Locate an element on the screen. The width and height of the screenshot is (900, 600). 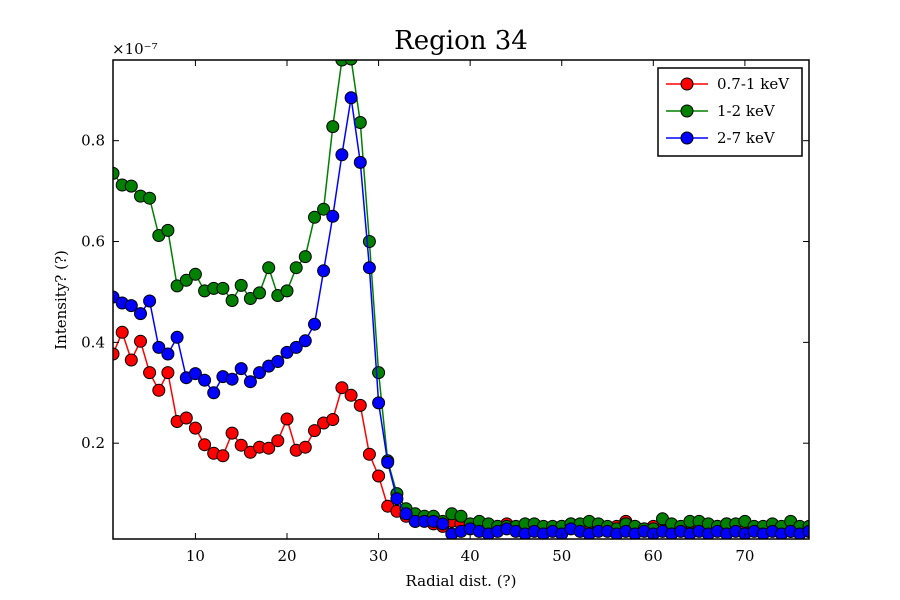
y-tick-label: 0.8 is located at coordinates (93, 141).